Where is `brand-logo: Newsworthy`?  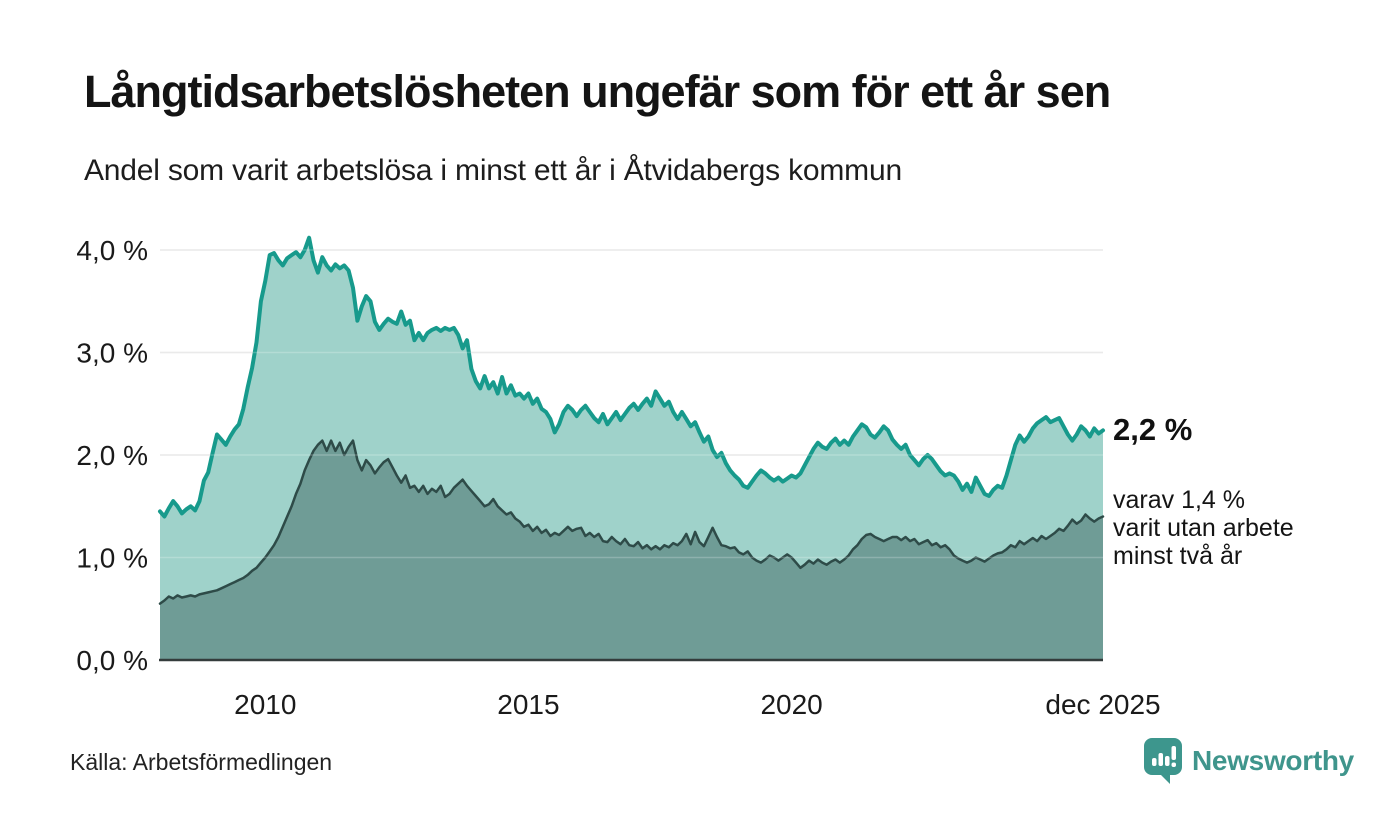
brand-logo: Newsworthy is located at coordinates (1248, 760).